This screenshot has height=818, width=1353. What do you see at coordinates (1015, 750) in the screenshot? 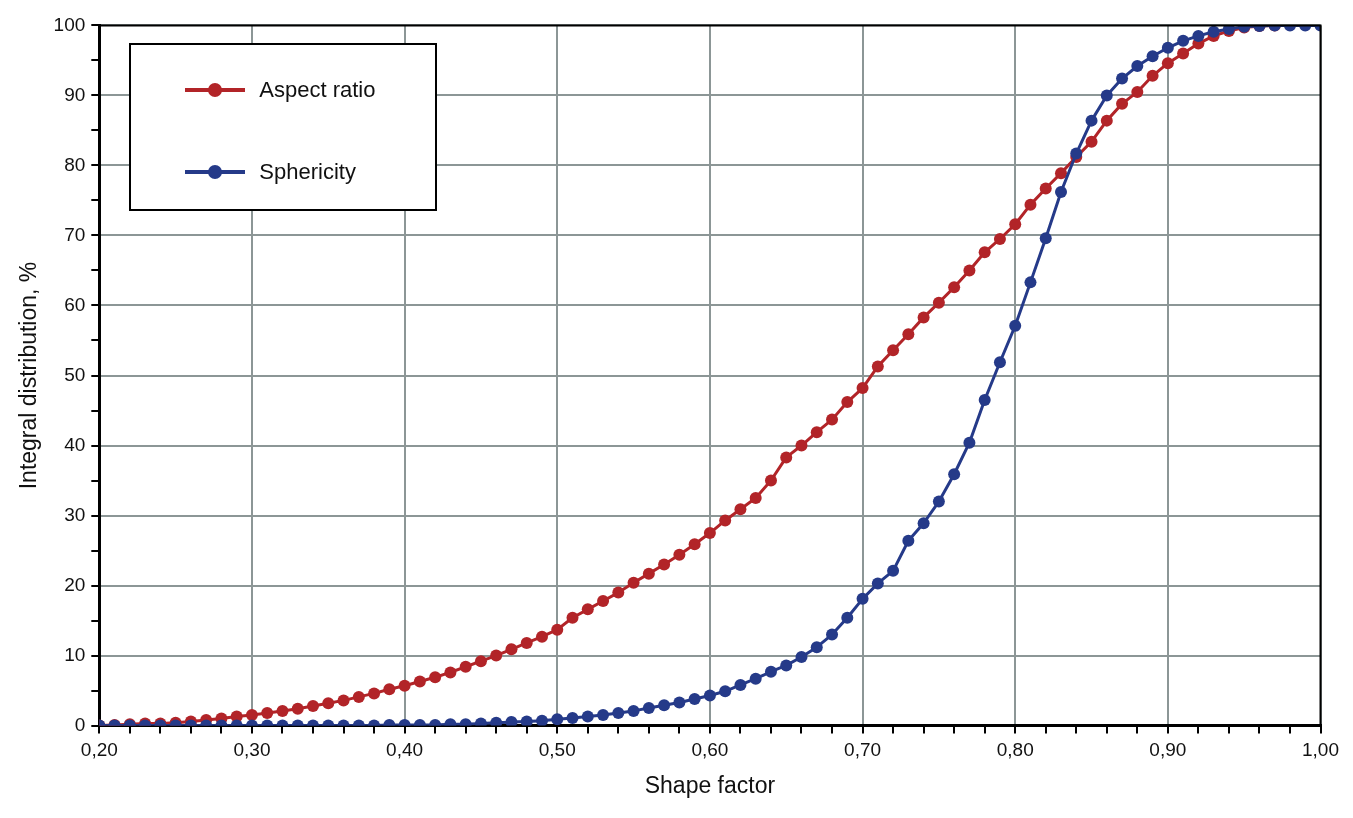
I see `x-tick-label: 0,80` at bounding box center [1015, 750].